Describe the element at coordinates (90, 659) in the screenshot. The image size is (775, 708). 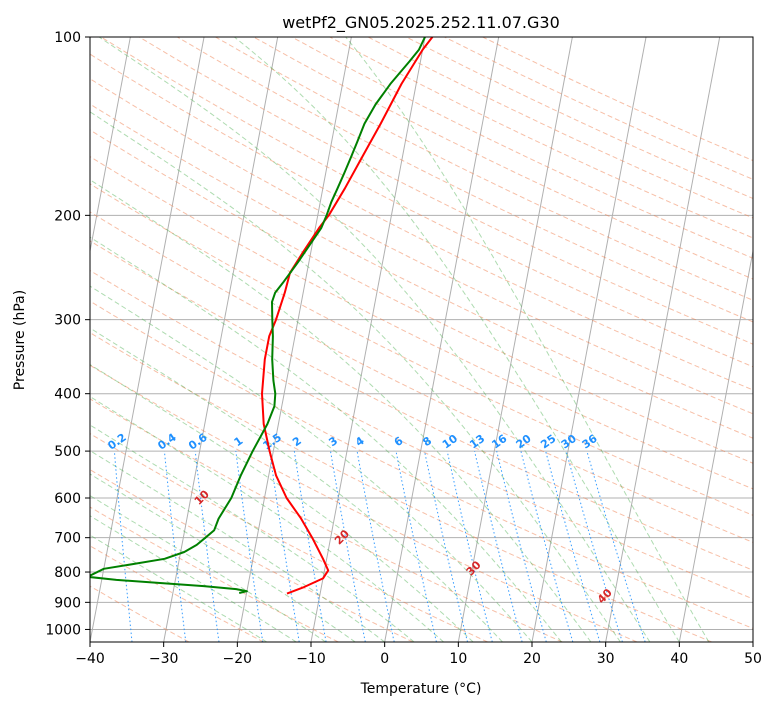
I see `x-tick-label: −40` at that location.